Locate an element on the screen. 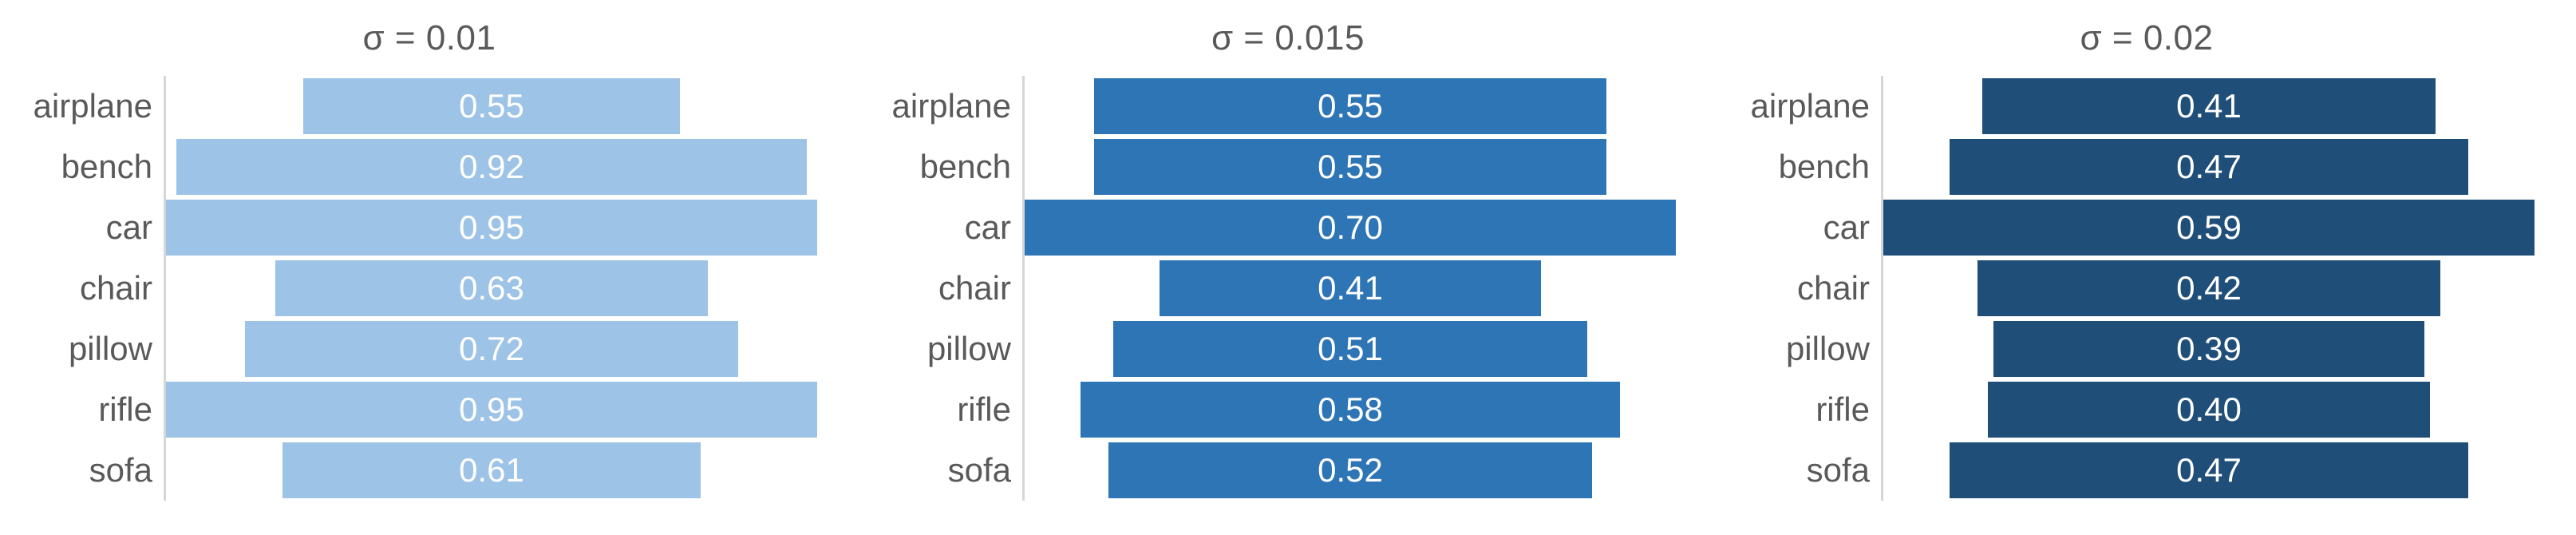 This screenshot has width=2576, height=535. bar-row: 0.61 is located at coordinates (491, 470).